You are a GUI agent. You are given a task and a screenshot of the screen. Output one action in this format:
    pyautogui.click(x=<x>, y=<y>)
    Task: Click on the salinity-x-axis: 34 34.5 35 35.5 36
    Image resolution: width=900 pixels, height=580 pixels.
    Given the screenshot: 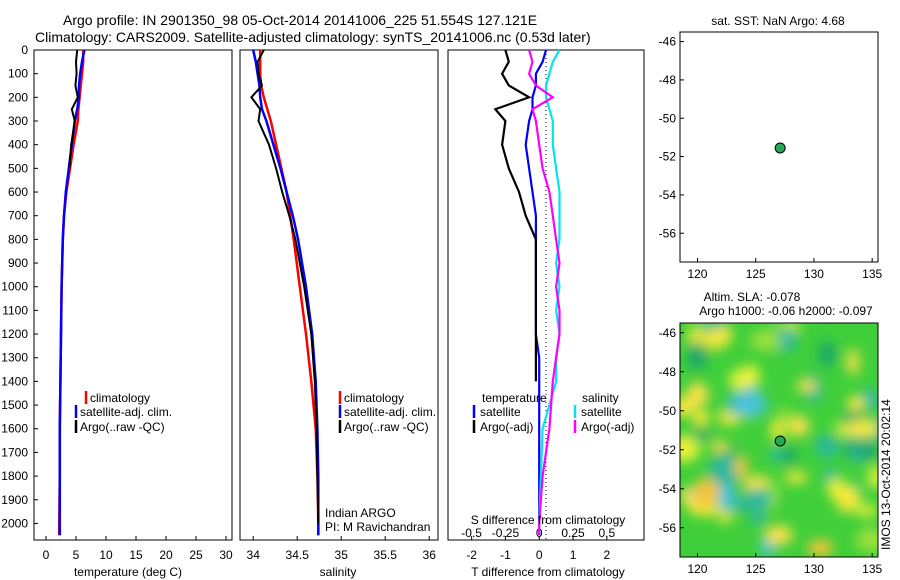 What is the action you would take?
    pyautogui.click(x=342, y=549)
    